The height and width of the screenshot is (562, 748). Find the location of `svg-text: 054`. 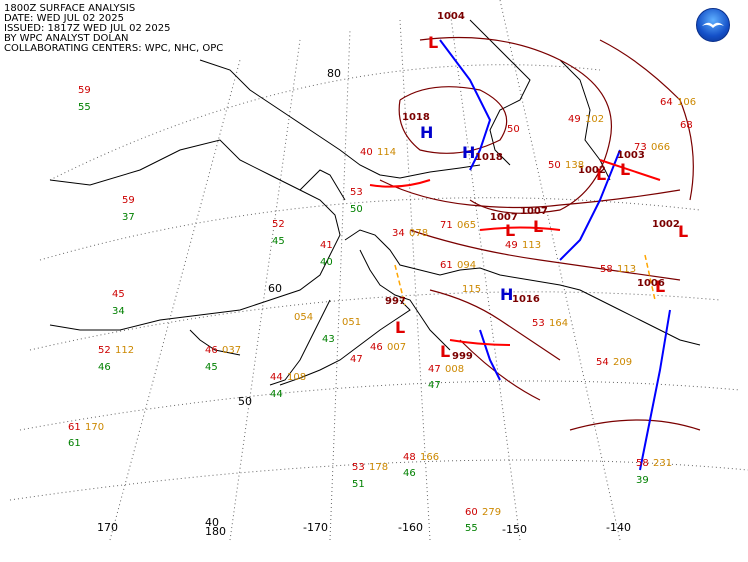

svg-text: 054 is located at coordinates (303, 317).